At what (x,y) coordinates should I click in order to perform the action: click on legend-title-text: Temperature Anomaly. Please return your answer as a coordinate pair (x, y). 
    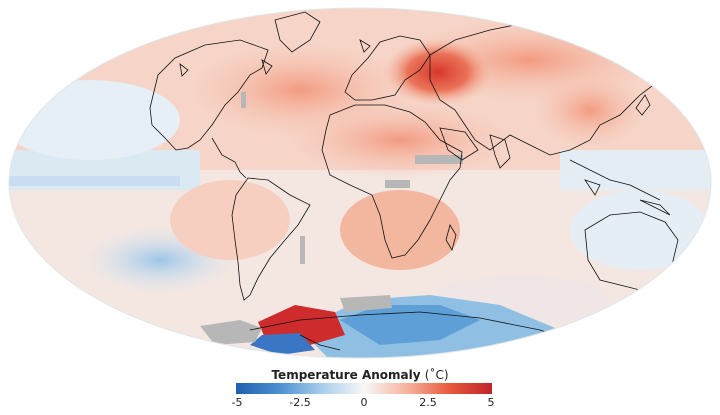
    Looking at the image, I should click on (346, 375).